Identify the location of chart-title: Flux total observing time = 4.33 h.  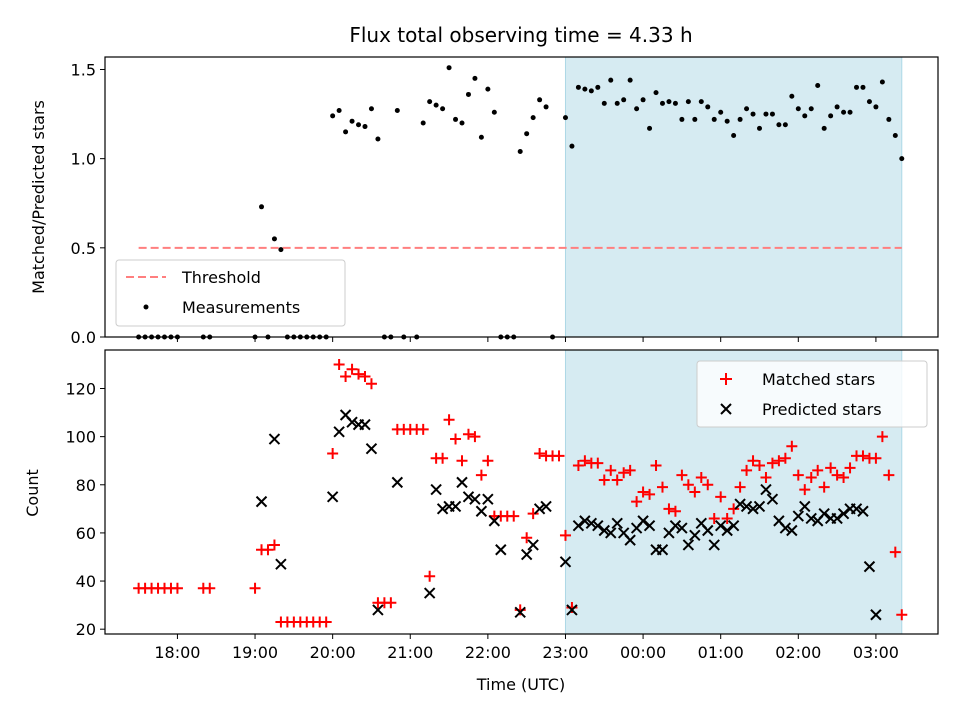
(520, 35).